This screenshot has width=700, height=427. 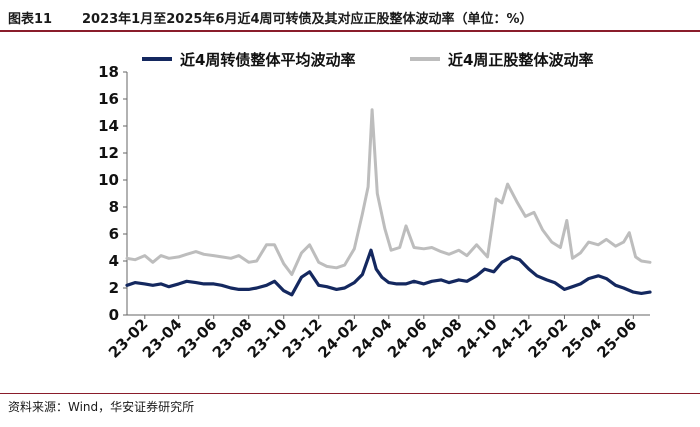 I want to click on legend-label-1: 近4周正股整体波动率, so click(x=520, y=60).